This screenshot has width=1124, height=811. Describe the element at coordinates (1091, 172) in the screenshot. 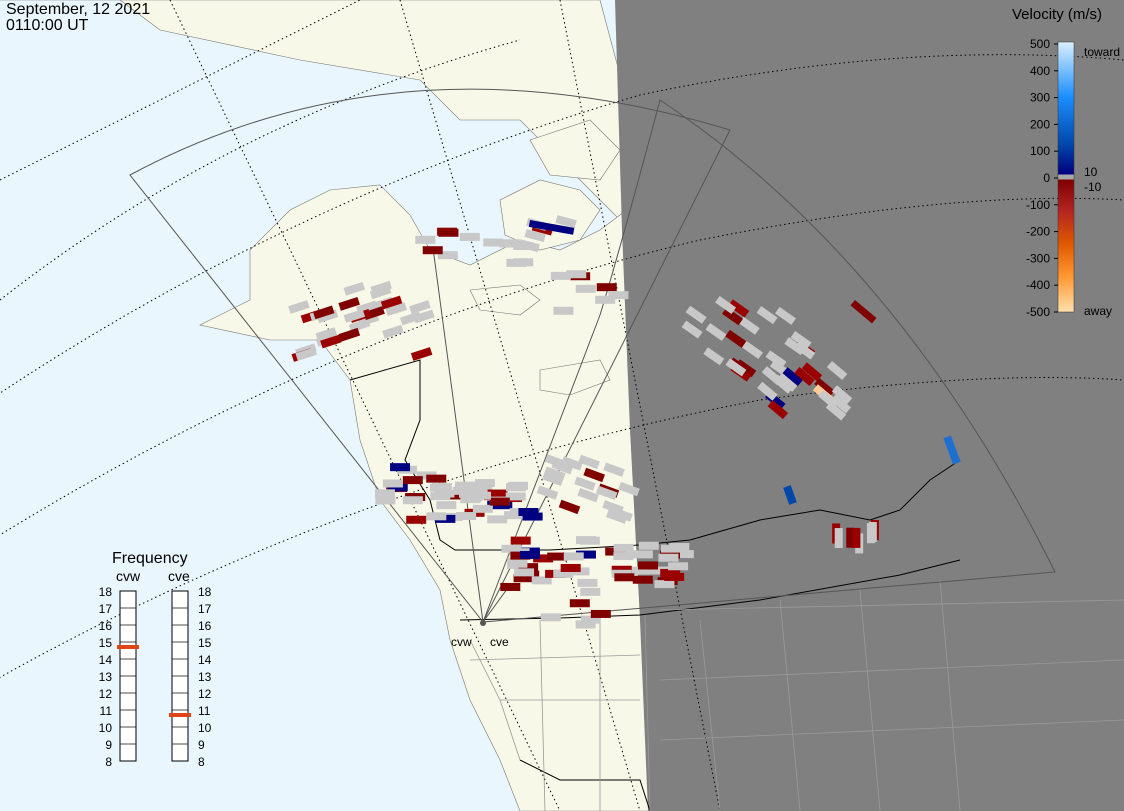

I see `inner-tick-10: 10` at that location.